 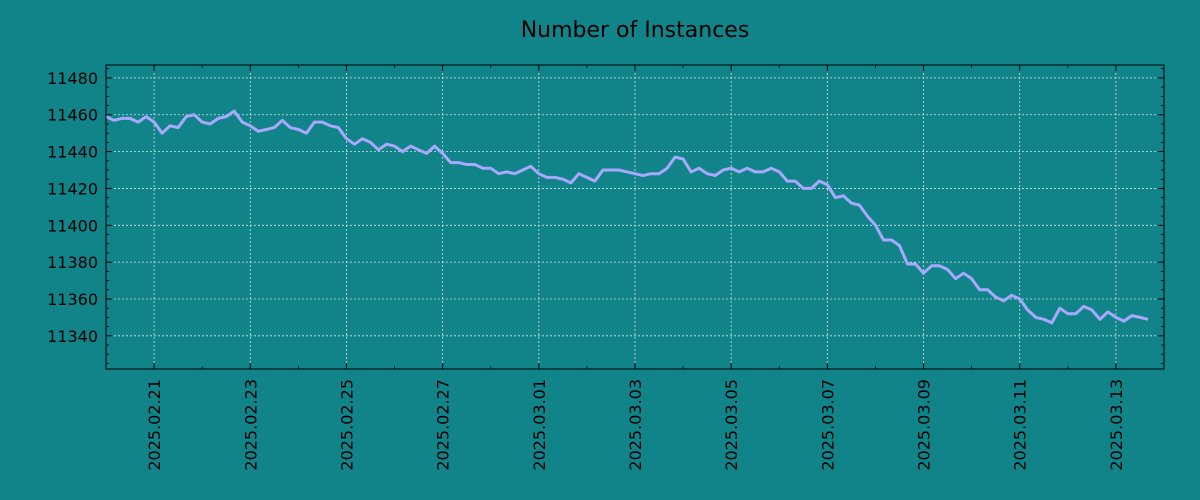 I want to click on x-tick-label: 2025.02.21, so click(x=154, y=425).